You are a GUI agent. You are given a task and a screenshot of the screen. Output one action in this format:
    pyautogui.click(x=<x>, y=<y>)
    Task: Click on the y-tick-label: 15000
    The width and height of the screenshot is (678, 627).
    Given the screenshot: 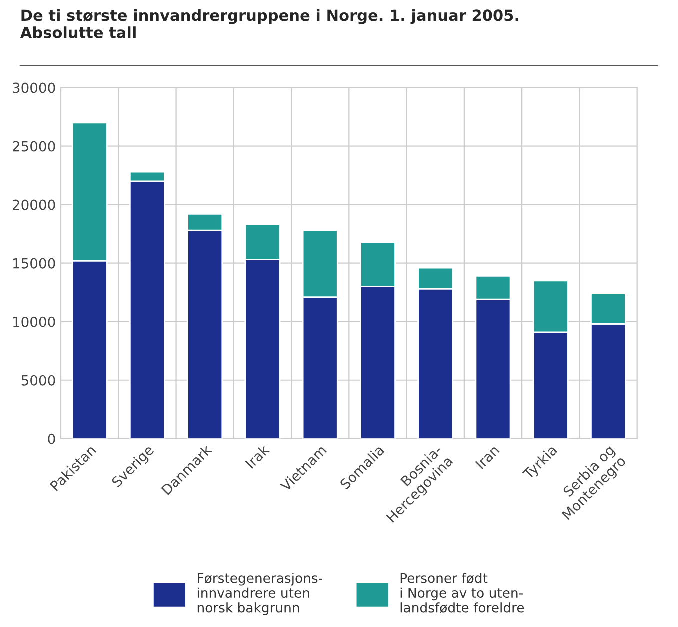 What is the action you would take?
    pyautogui.click(x=35, y=263)
    